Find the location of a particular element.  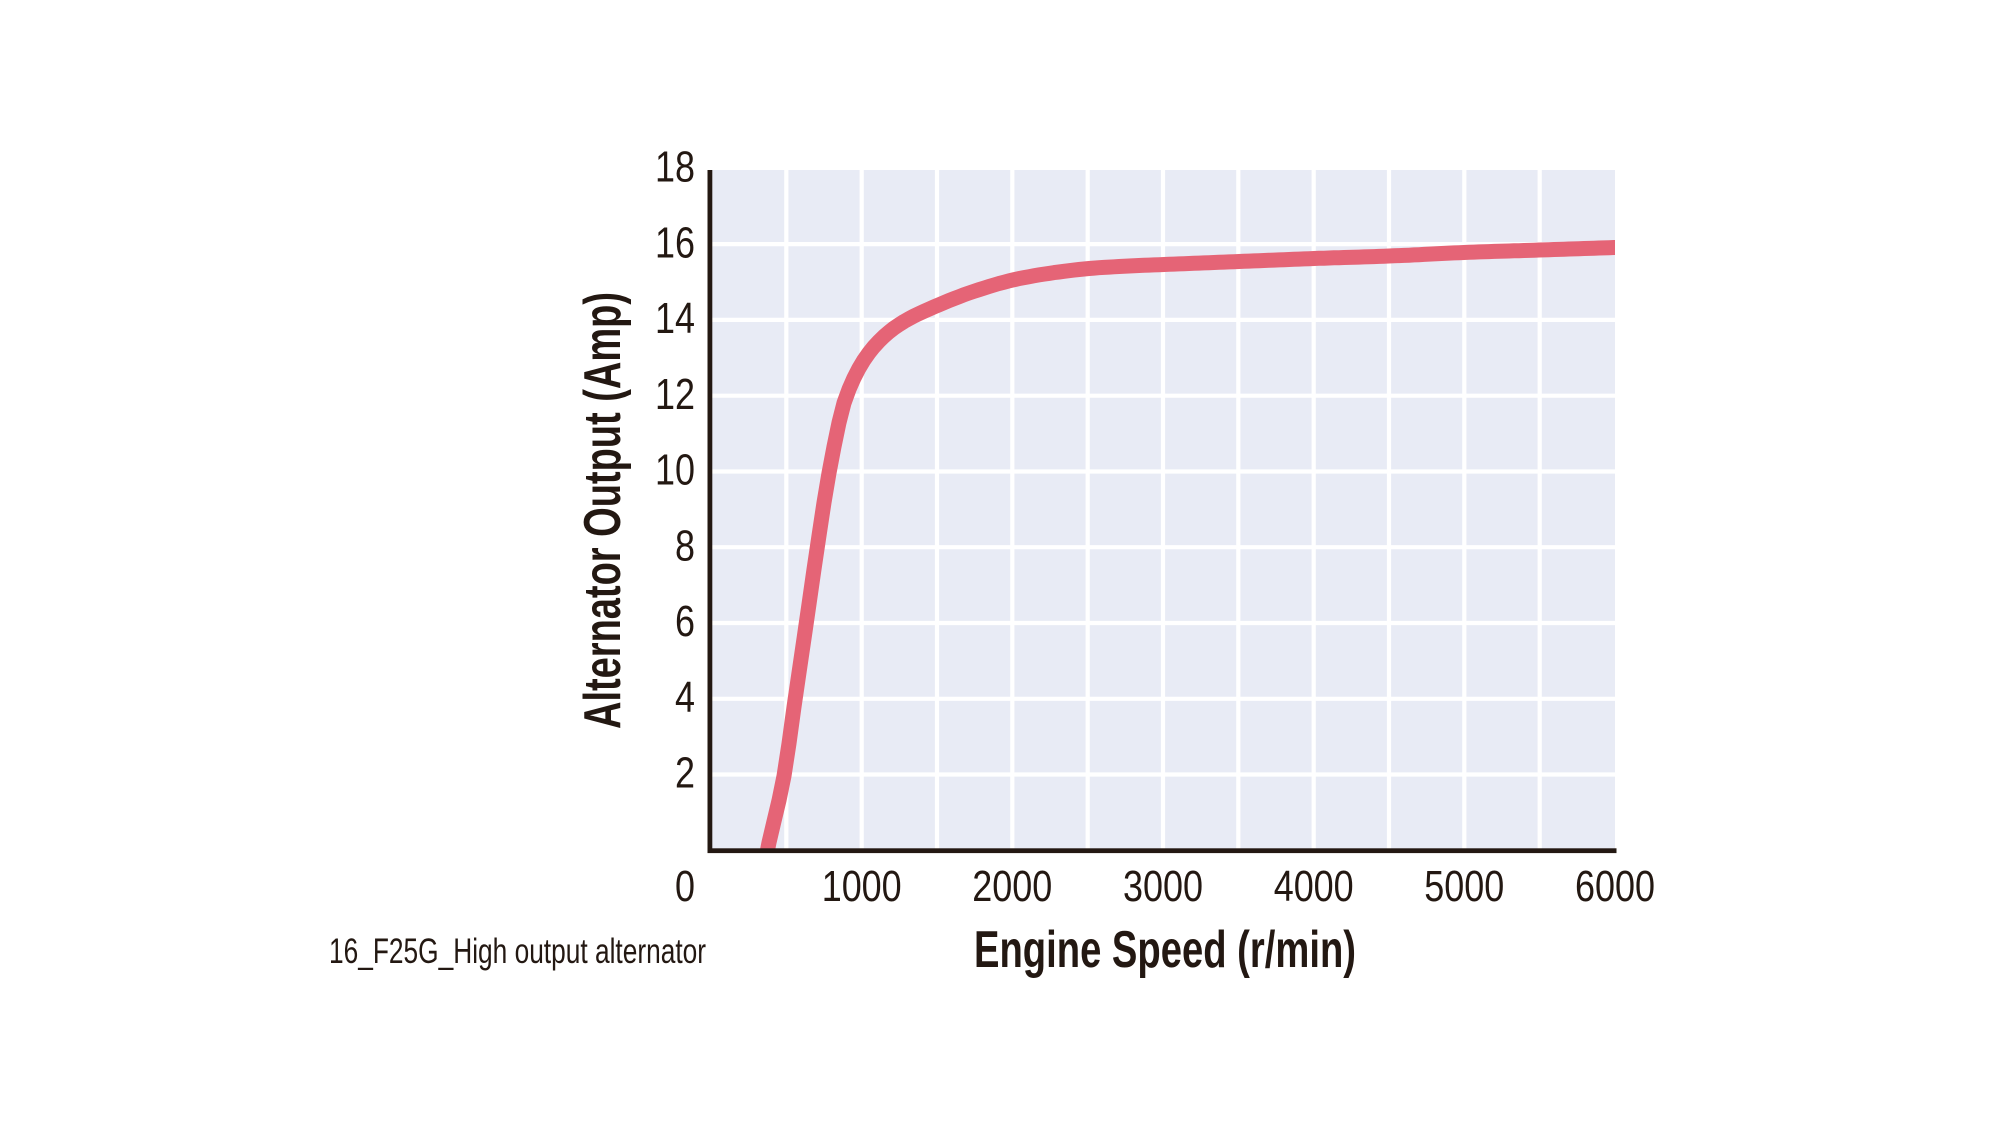

svg-text: 3000 is located at coordinates (1163, 886).